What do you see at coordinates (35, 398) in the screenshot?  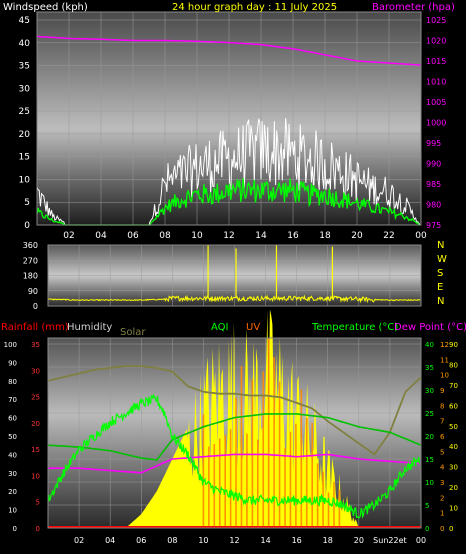 I see `rain-tick: 25` at bounding box center [35, 398].